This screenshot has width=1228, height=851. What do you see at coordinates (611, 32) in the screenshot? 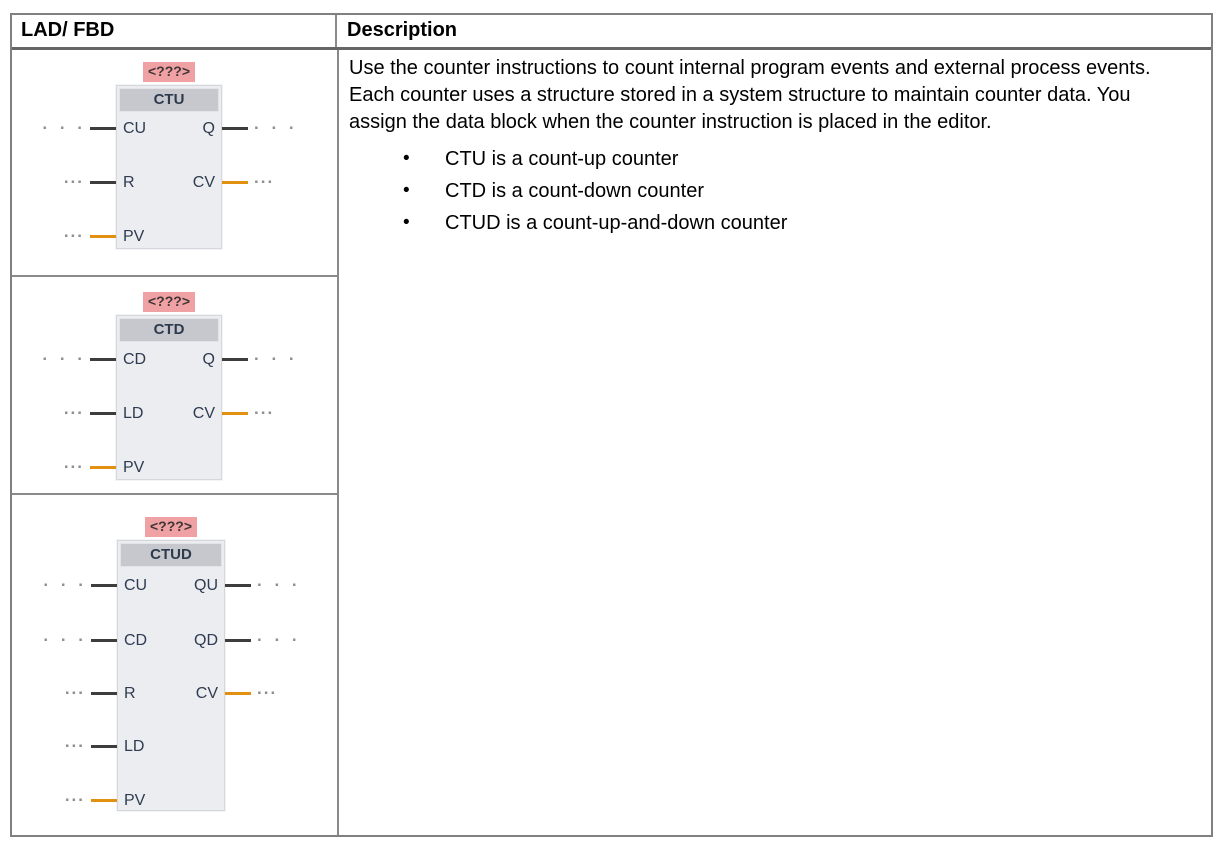
I see `table-header-row: LAD/ FBD Description` at bounding box center [611, 32].